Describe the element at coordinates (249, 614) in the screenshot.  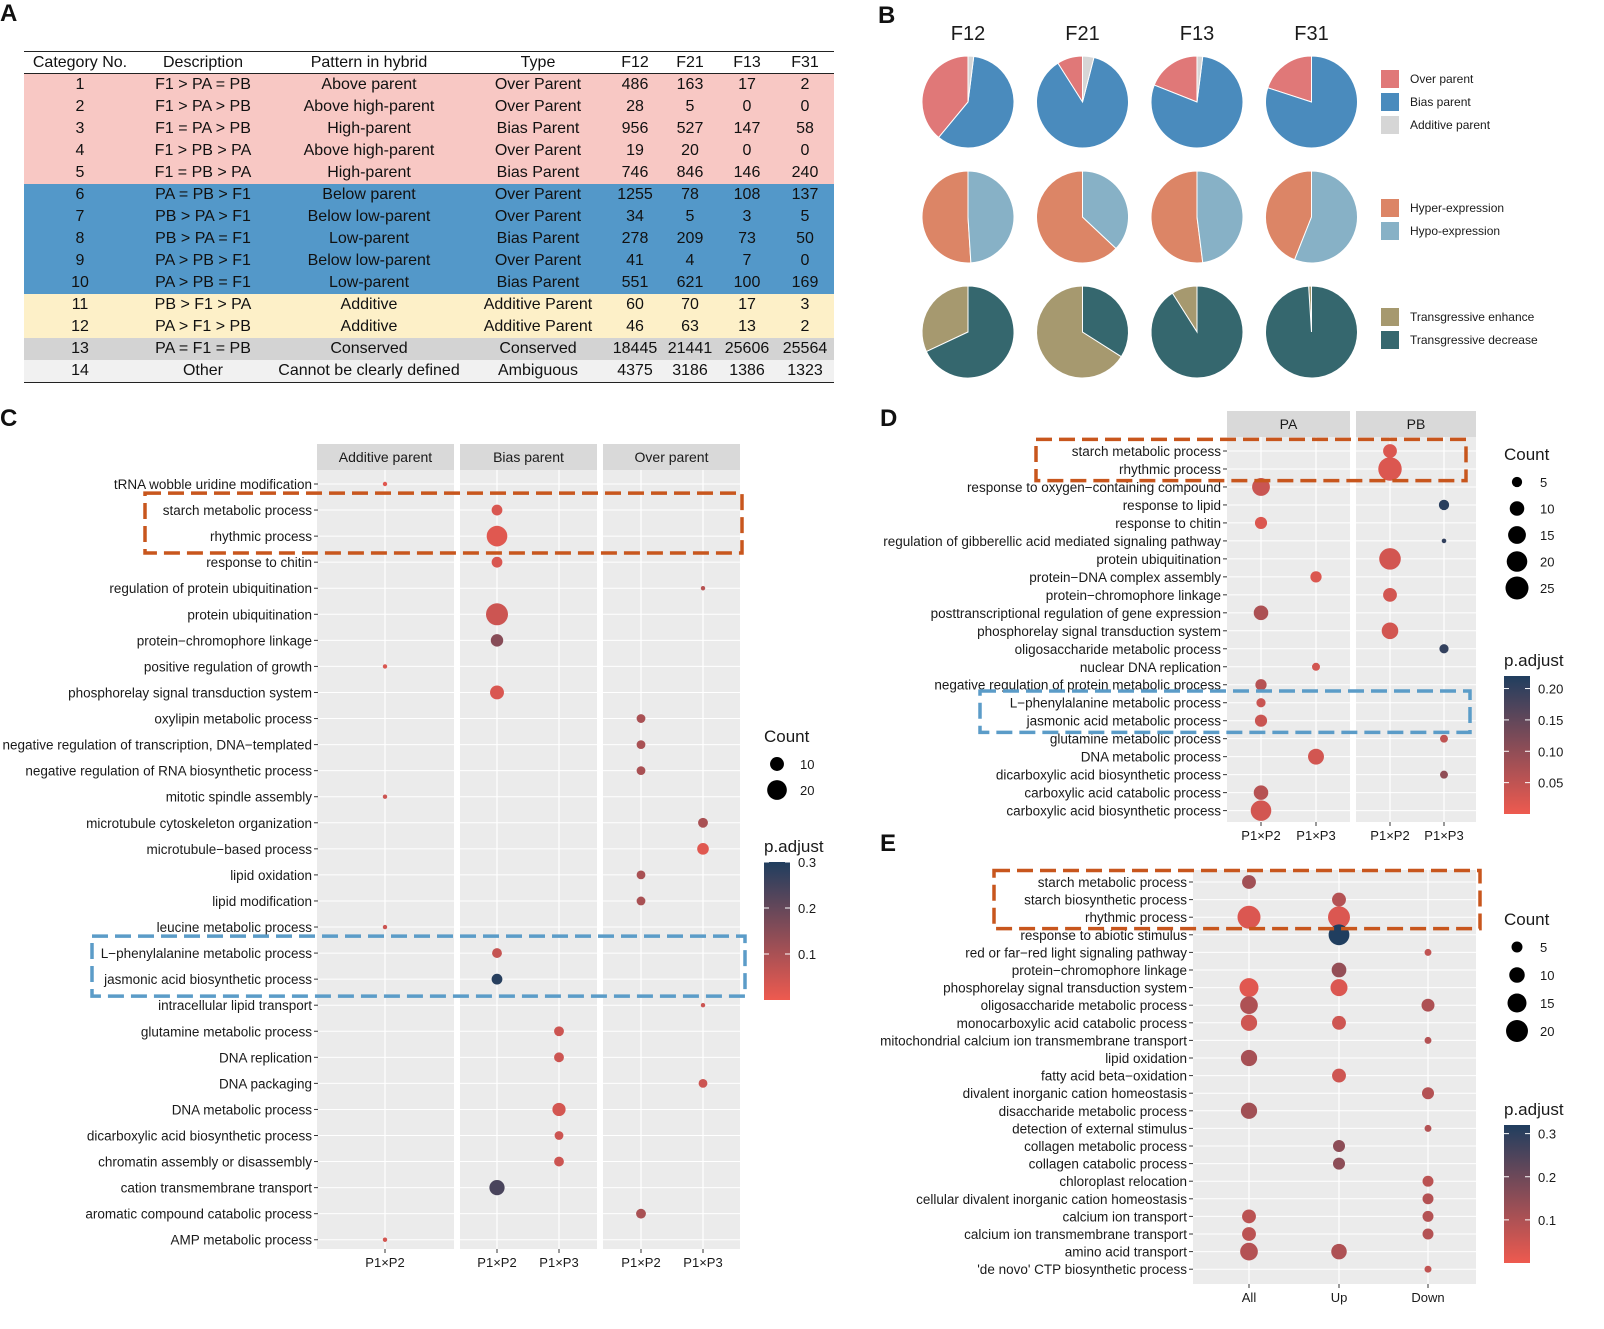
I see `y-tick-label: protein ubiquitination` at that location.